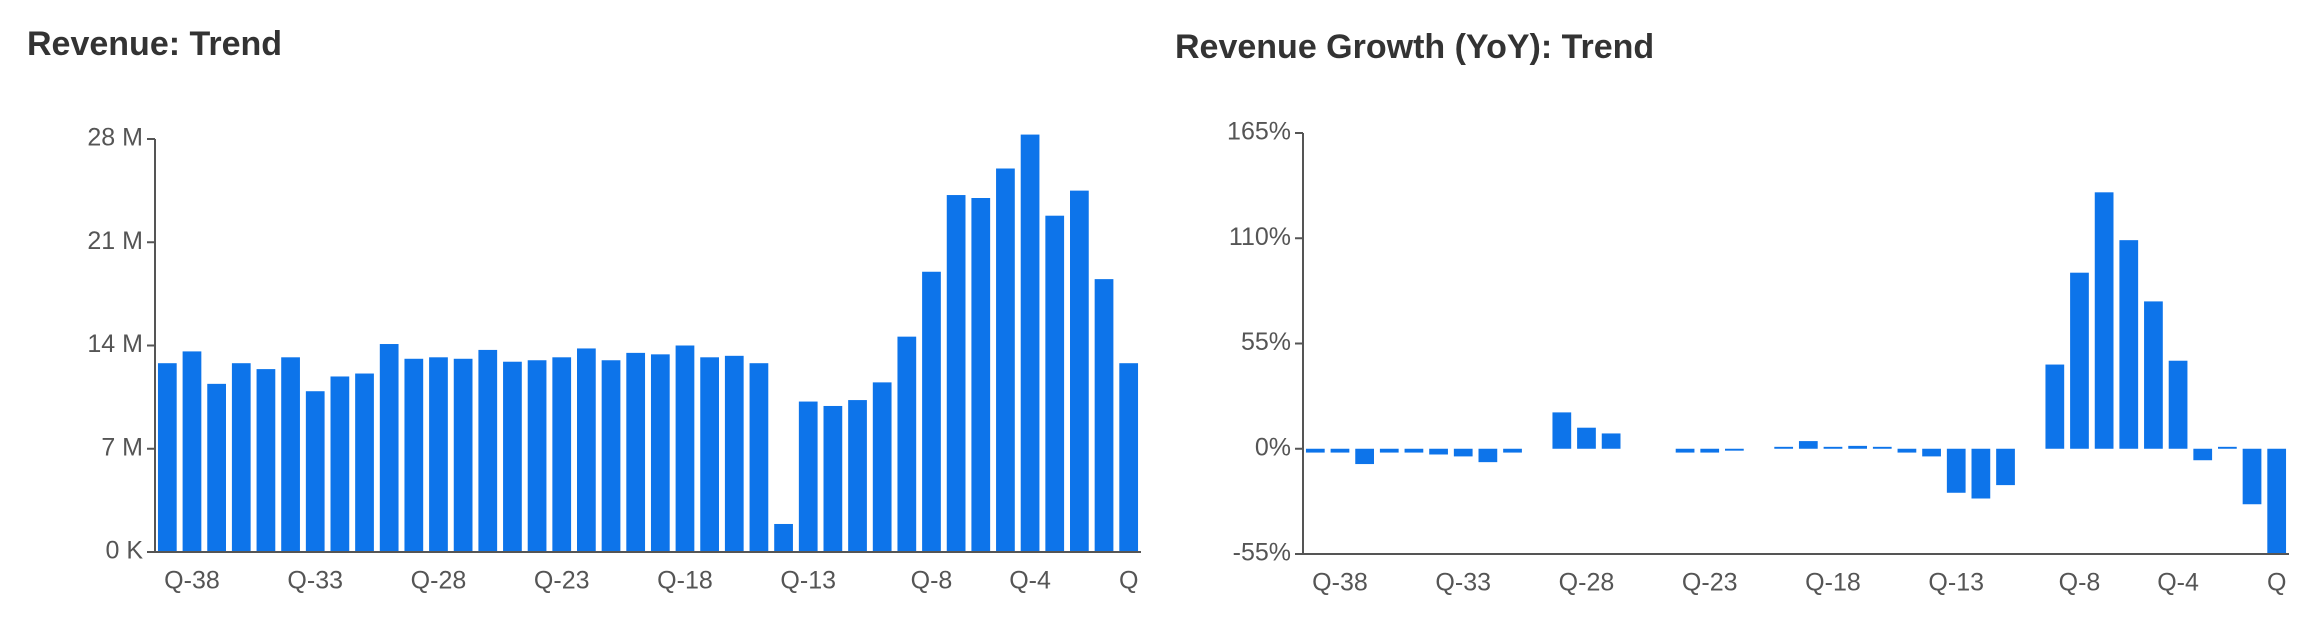 The height and width of the screenshot is (630, 2312). Describe the element at coordinates (1273, 447) in the screenshot. I see `y-tick-label: 0%` at that location.